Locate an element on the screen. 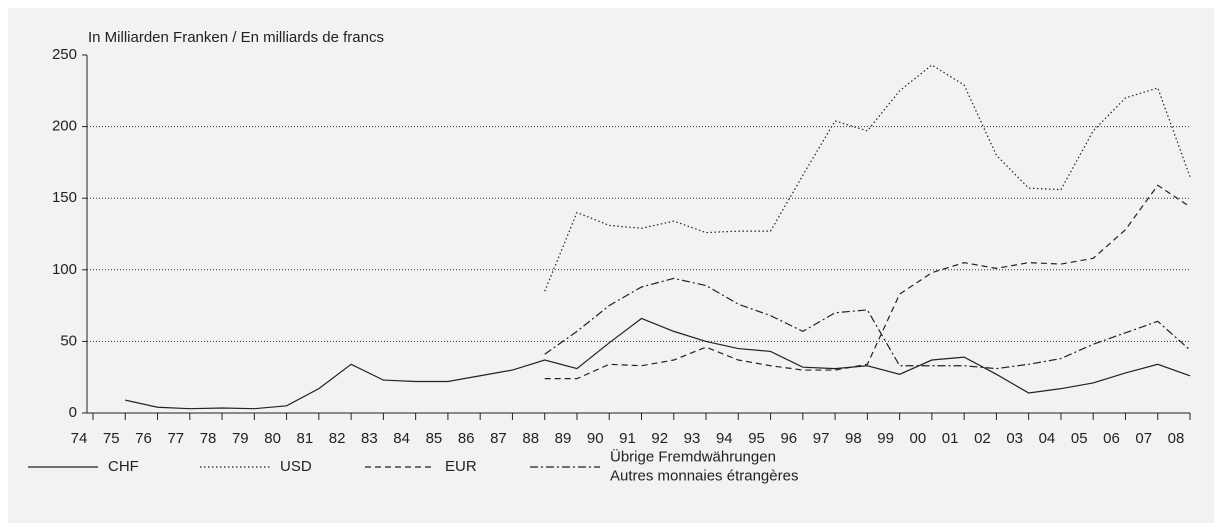  x-tick-label: 98 is located at coordinates (853, 438).